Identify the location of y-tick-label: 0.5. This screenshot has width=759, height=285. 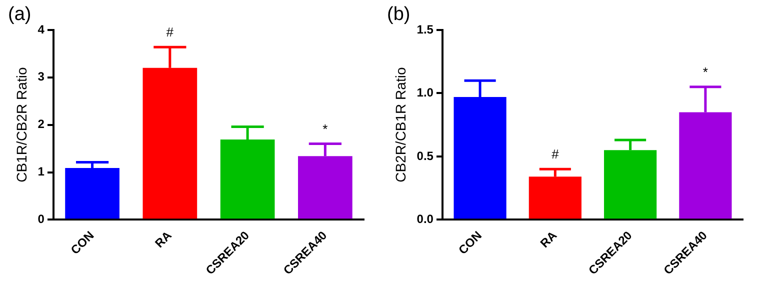
(425, 155).